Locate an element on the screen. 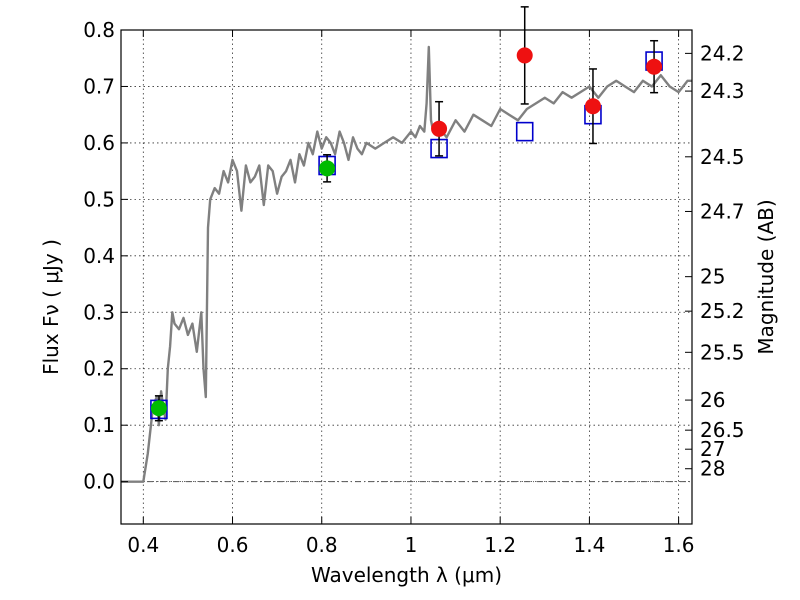 Image resolution: width=800 pixels, height=600 pixels. x-axis-title: Wavelength λ (μm) is located at coordinates (406, 575).